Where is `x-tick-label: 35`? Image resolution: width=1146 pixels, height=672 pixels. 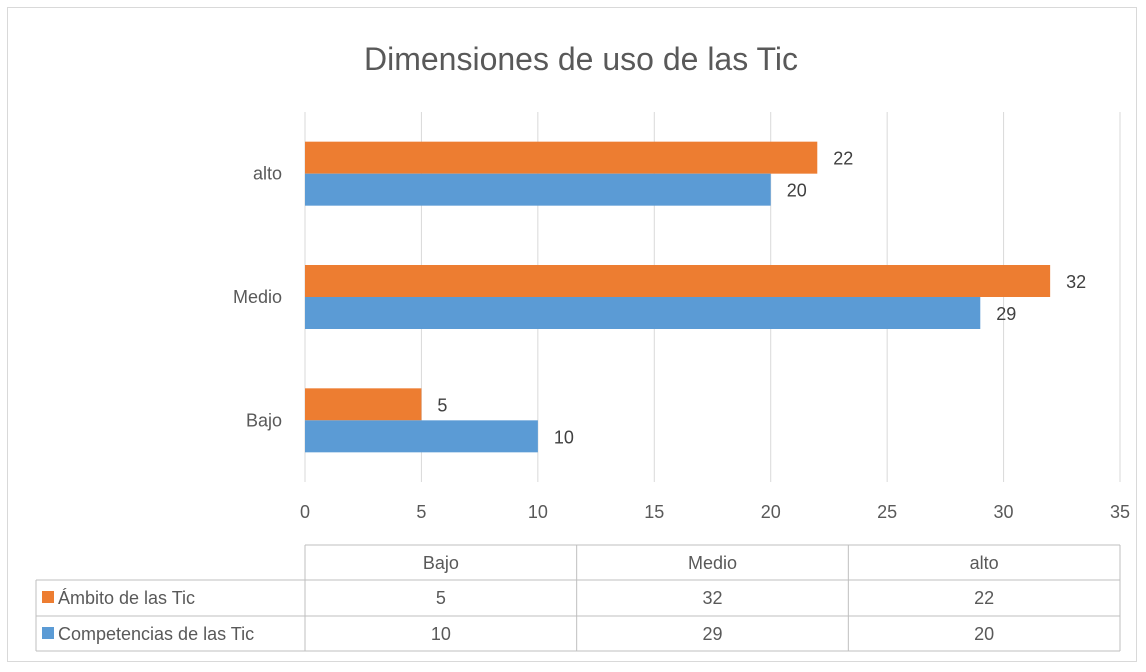
x-tick-label: 35 is located at coordinates (1120, 512).